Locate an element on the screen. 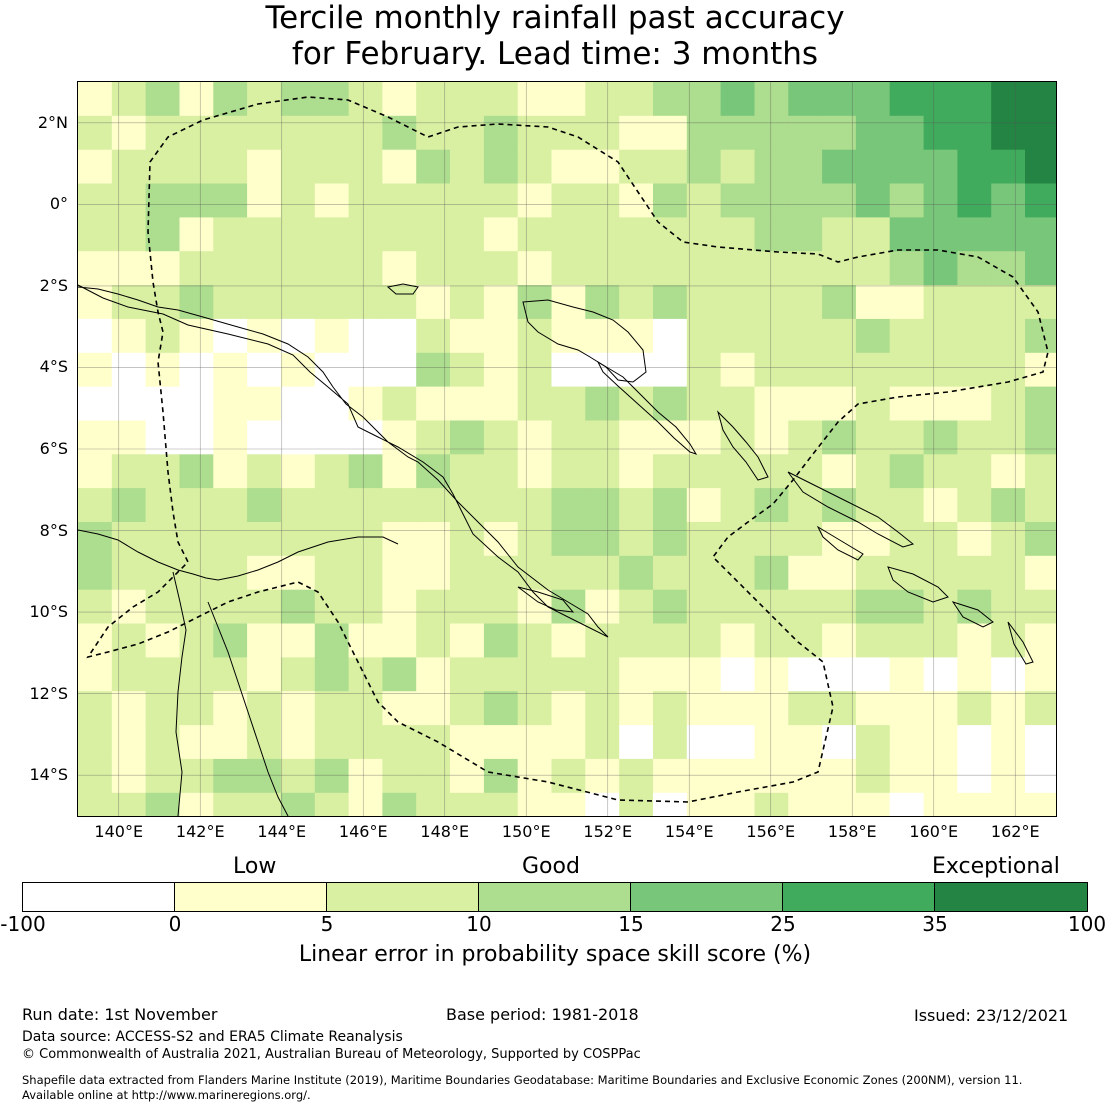 The image size is (1110, 1110). colorbar-segment is located at coordinates (251, 897).